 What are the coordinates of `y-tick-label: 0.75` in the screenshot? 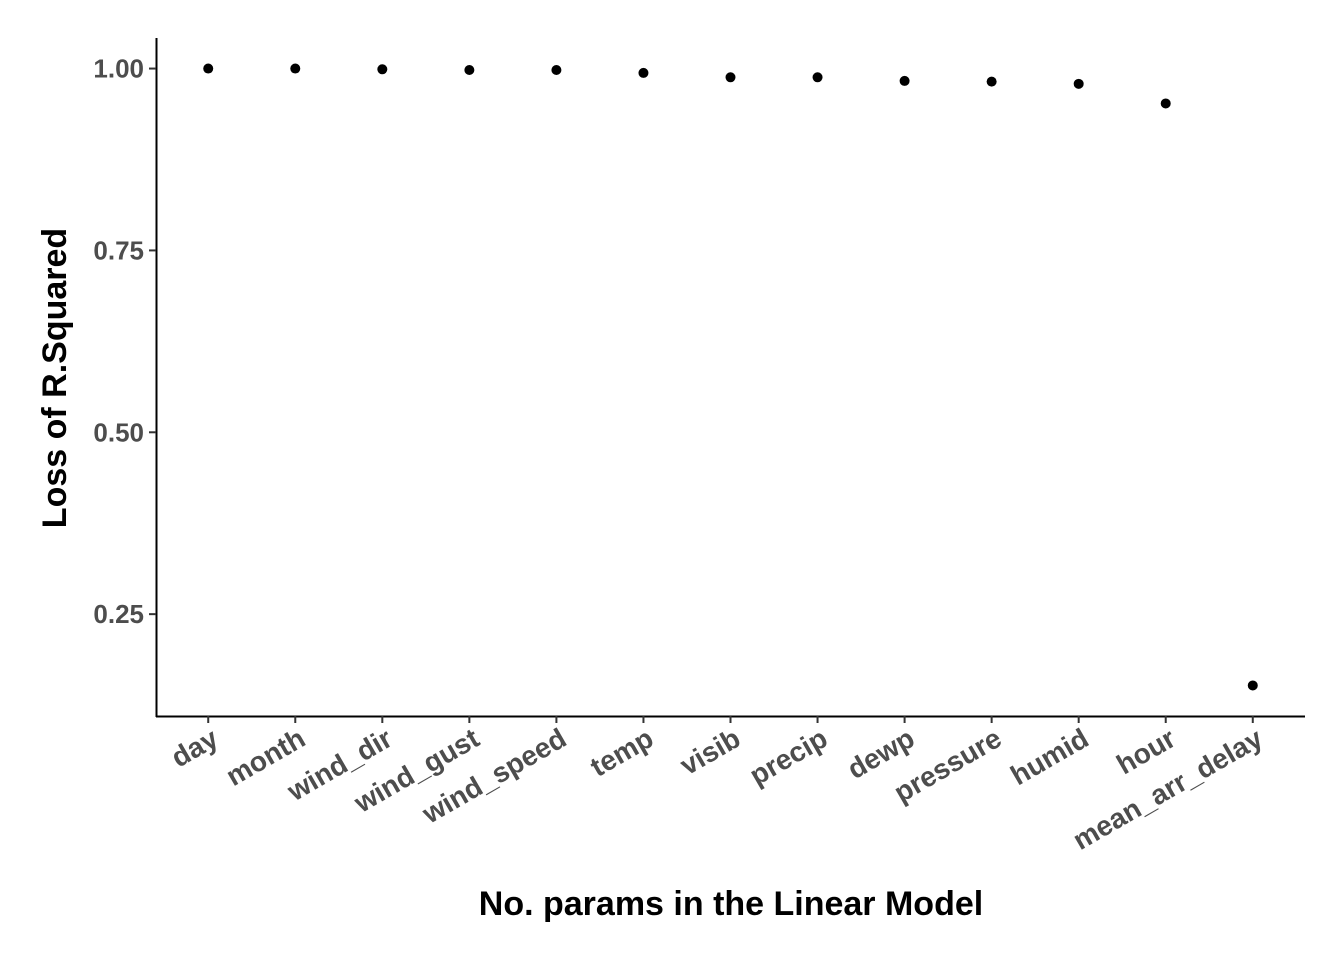 It's located at (118, 250).